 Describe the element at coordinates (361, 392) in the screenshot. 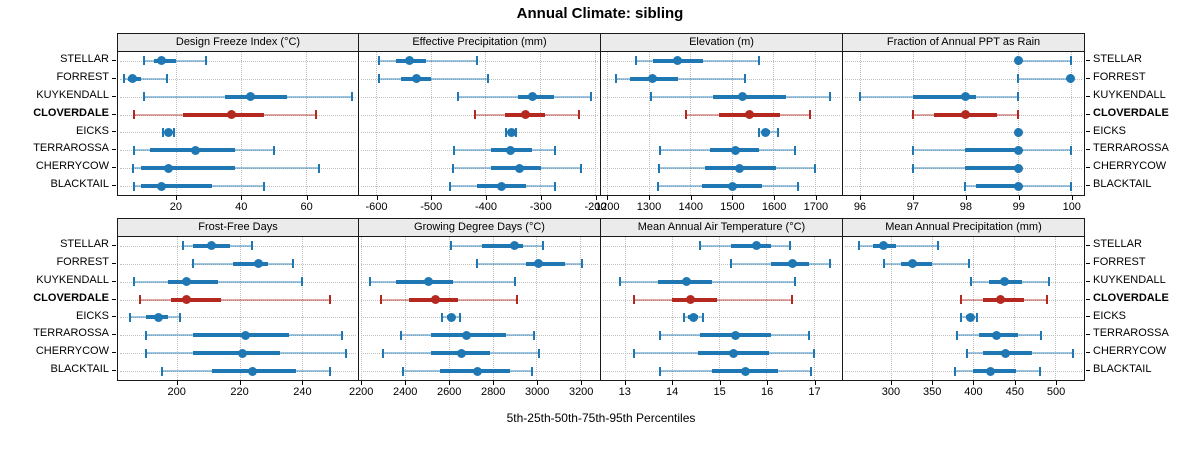

I see `x-tick-label: 2200` at that location.